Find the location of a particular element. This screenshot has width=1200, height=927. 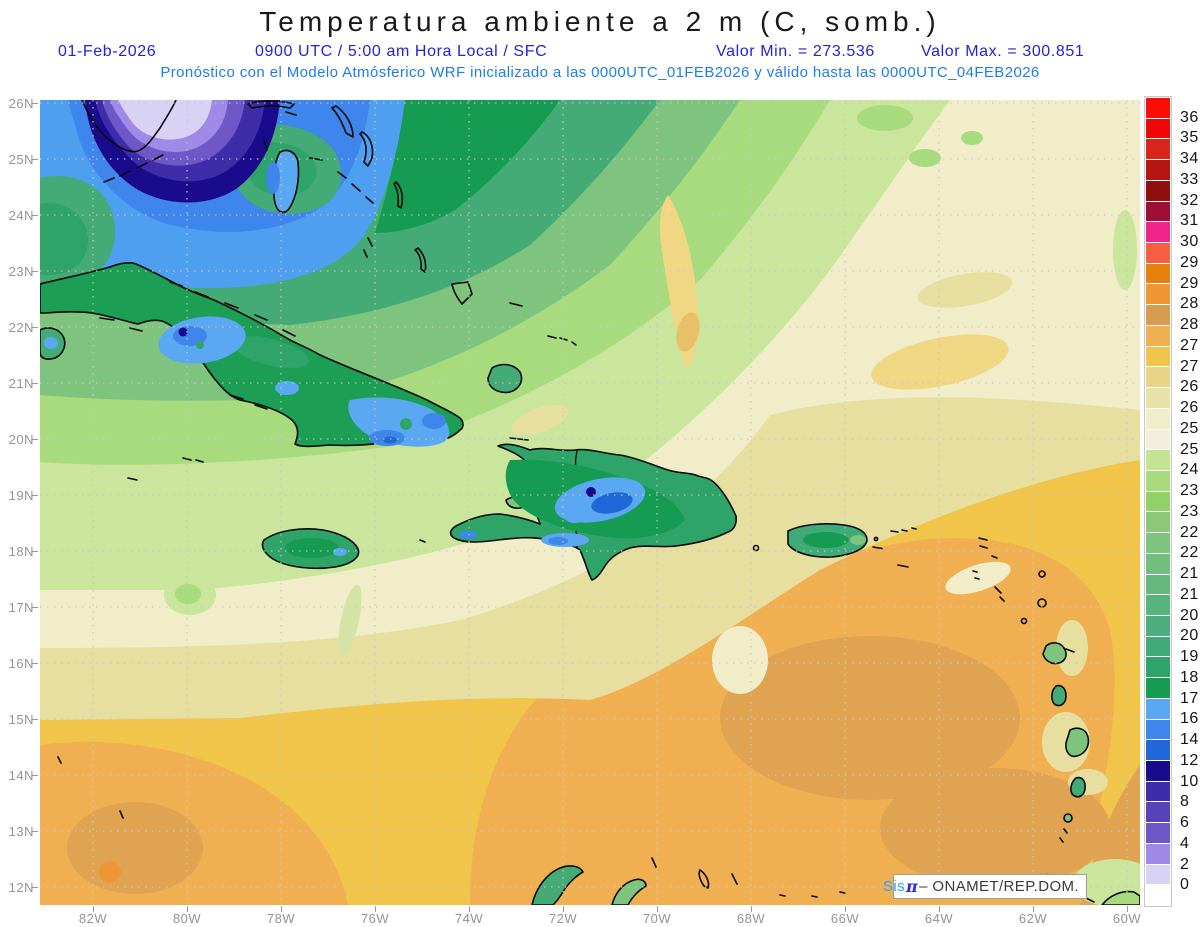

tortuga-navassa is located at coordinates (474, 490).